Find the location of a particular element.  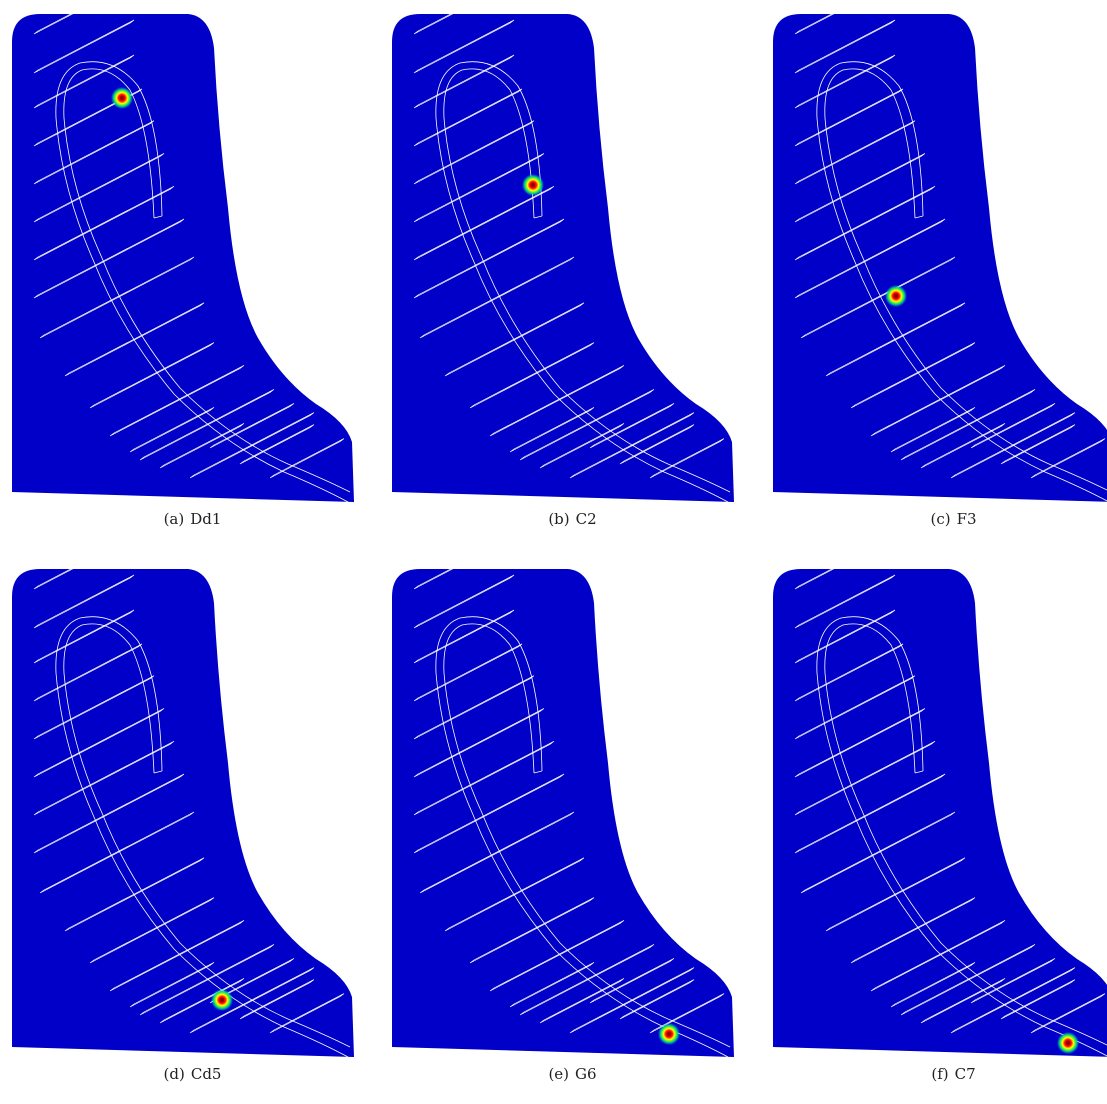

panel-tag: (d) is located at coordinates (174, 1074).